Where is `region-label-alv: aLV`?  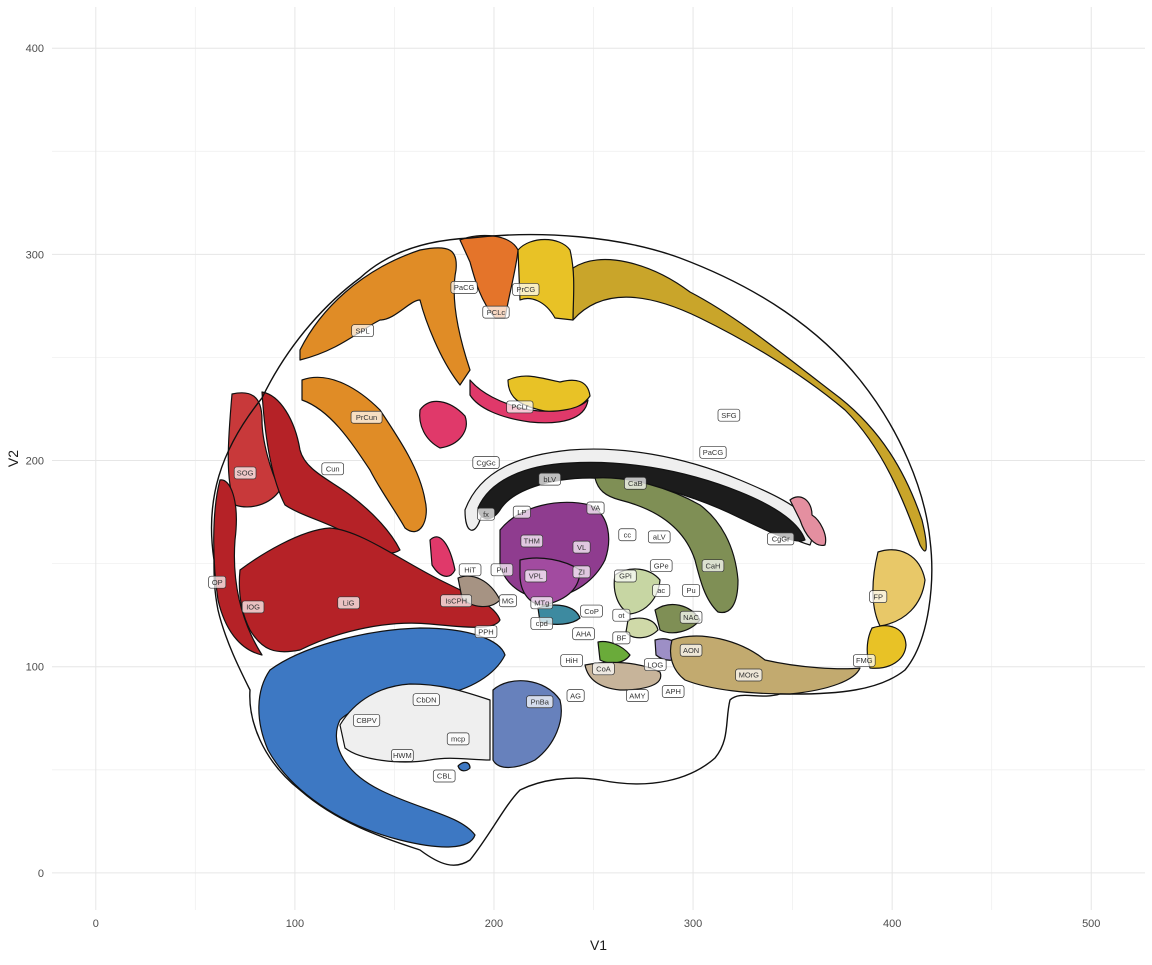
region-label-alv: aLV is located at coordinates (659, 537).